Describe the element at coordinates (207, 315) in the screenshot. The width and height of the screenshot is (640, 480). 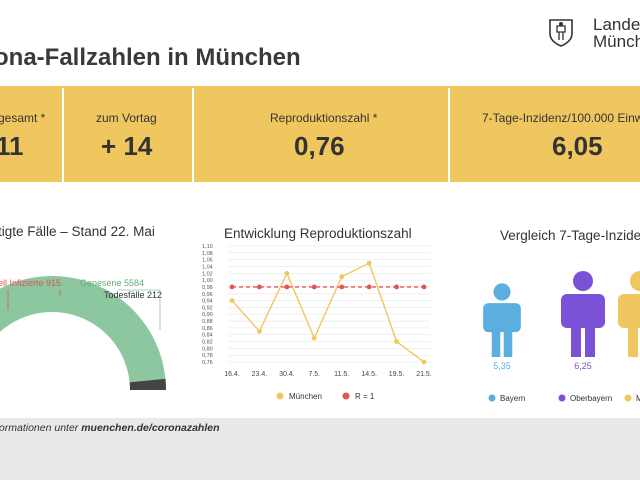
I see `y-tick-label: 0,90` at that location.